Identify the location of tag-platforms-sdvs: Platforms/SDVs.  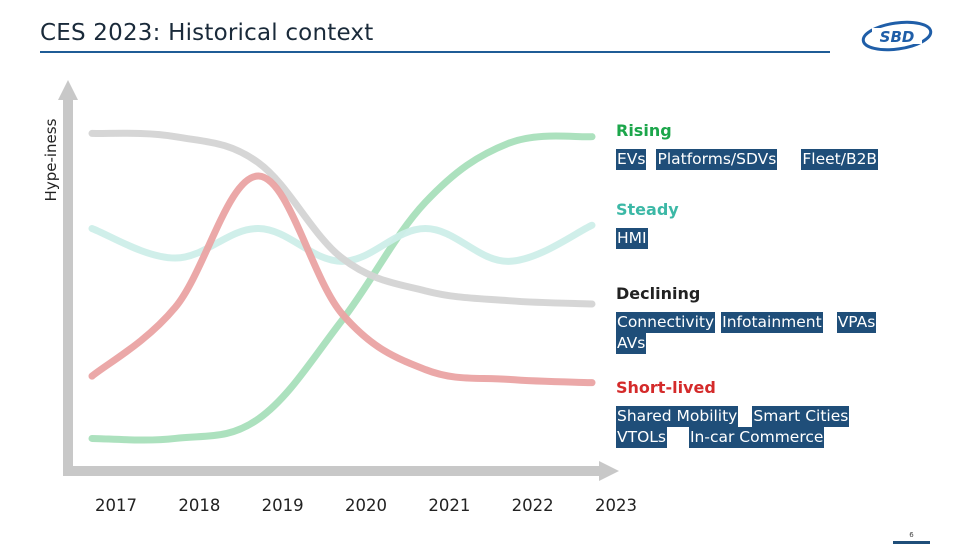
(717, 159).